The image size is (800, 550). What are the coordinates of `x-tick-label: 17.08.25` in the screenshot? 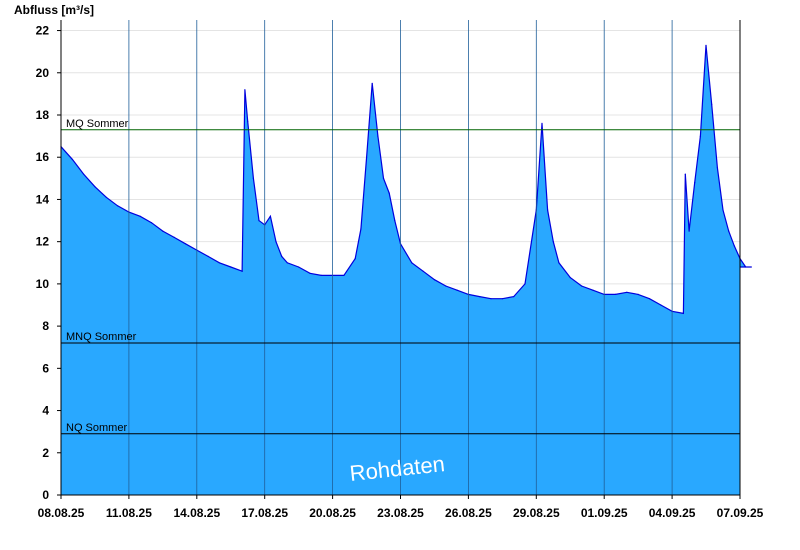 It's located at (264, 513).